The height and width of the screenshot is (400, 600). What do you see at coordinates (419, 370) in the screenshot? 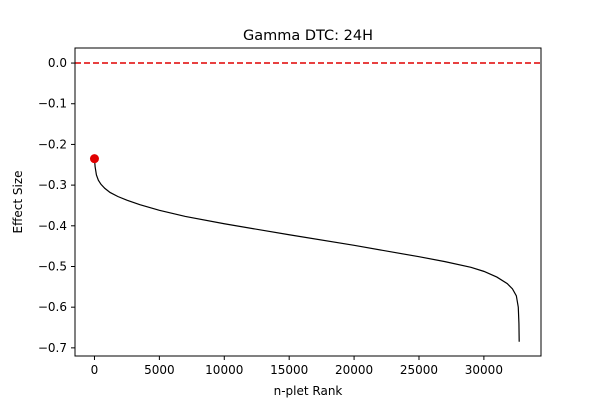
I see `x-tick-label: 25000` at bounding box center [419, 370].